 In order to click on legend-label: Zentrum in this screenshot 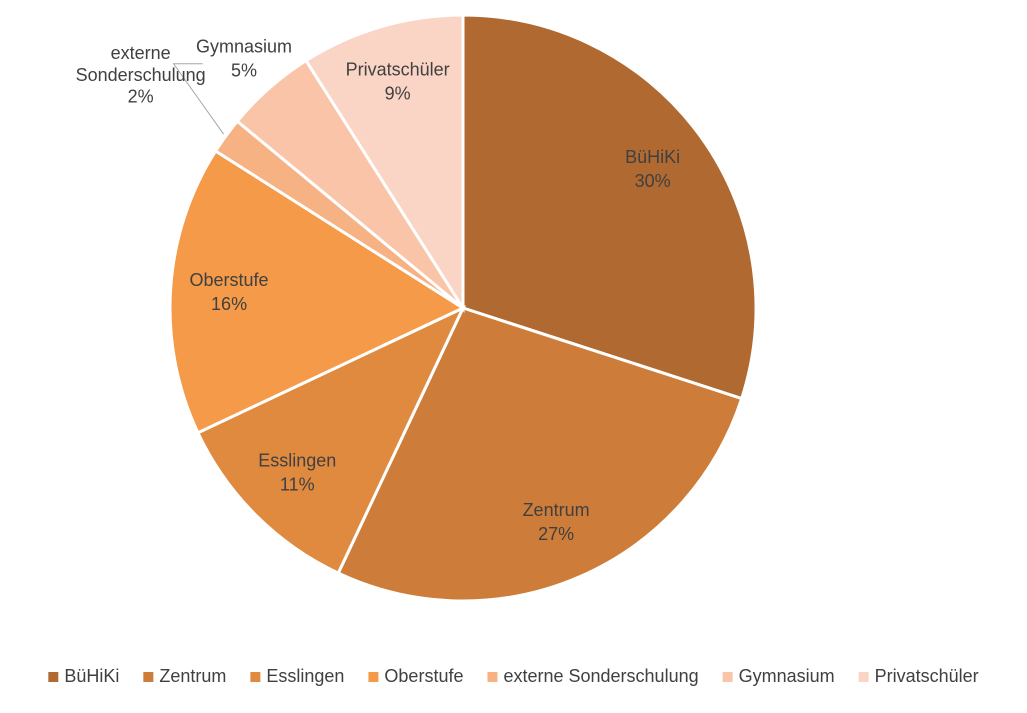, I will do `click(192, 676)`.